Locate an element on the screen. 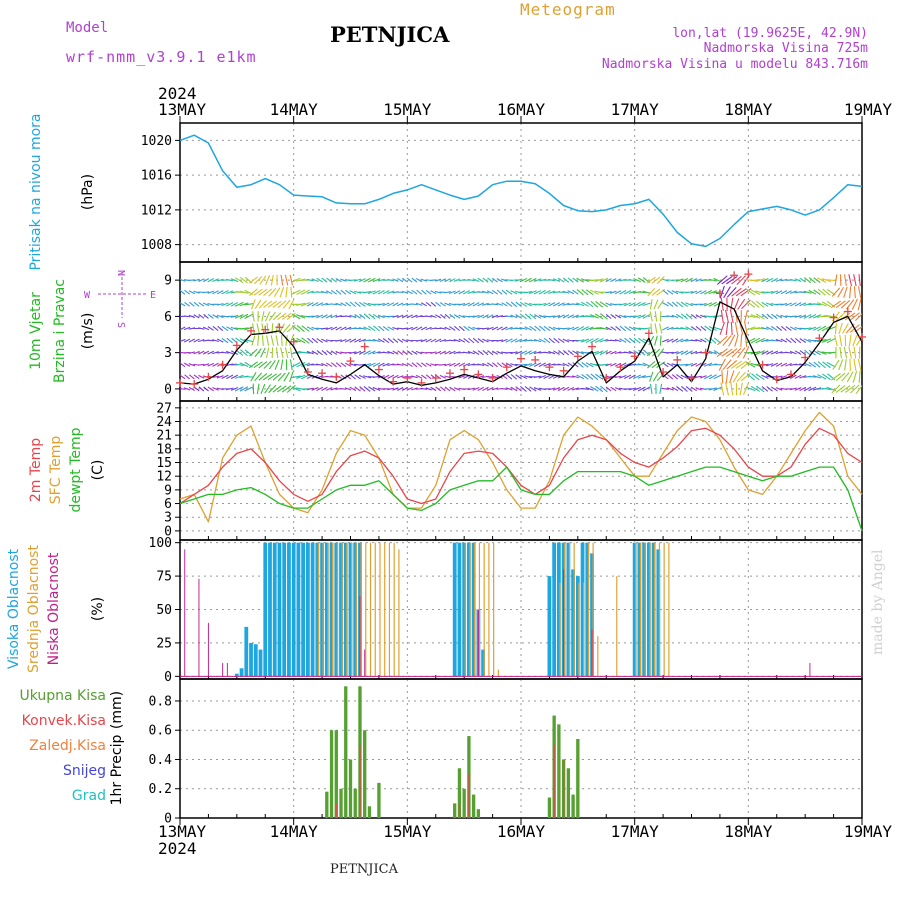  mid-cloud-title: Srednja Oblacnost is located at coordinates (34, 609).